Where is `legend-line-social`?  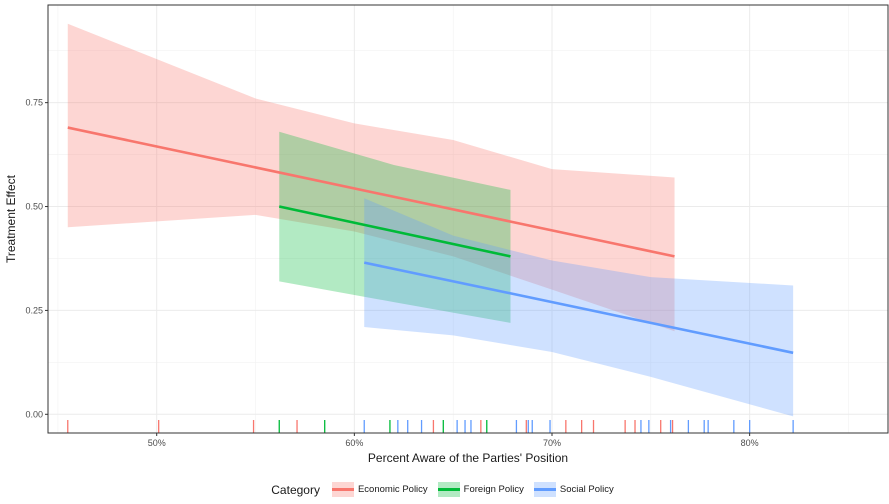 legend-line-social is located at coordinates (544, 489).